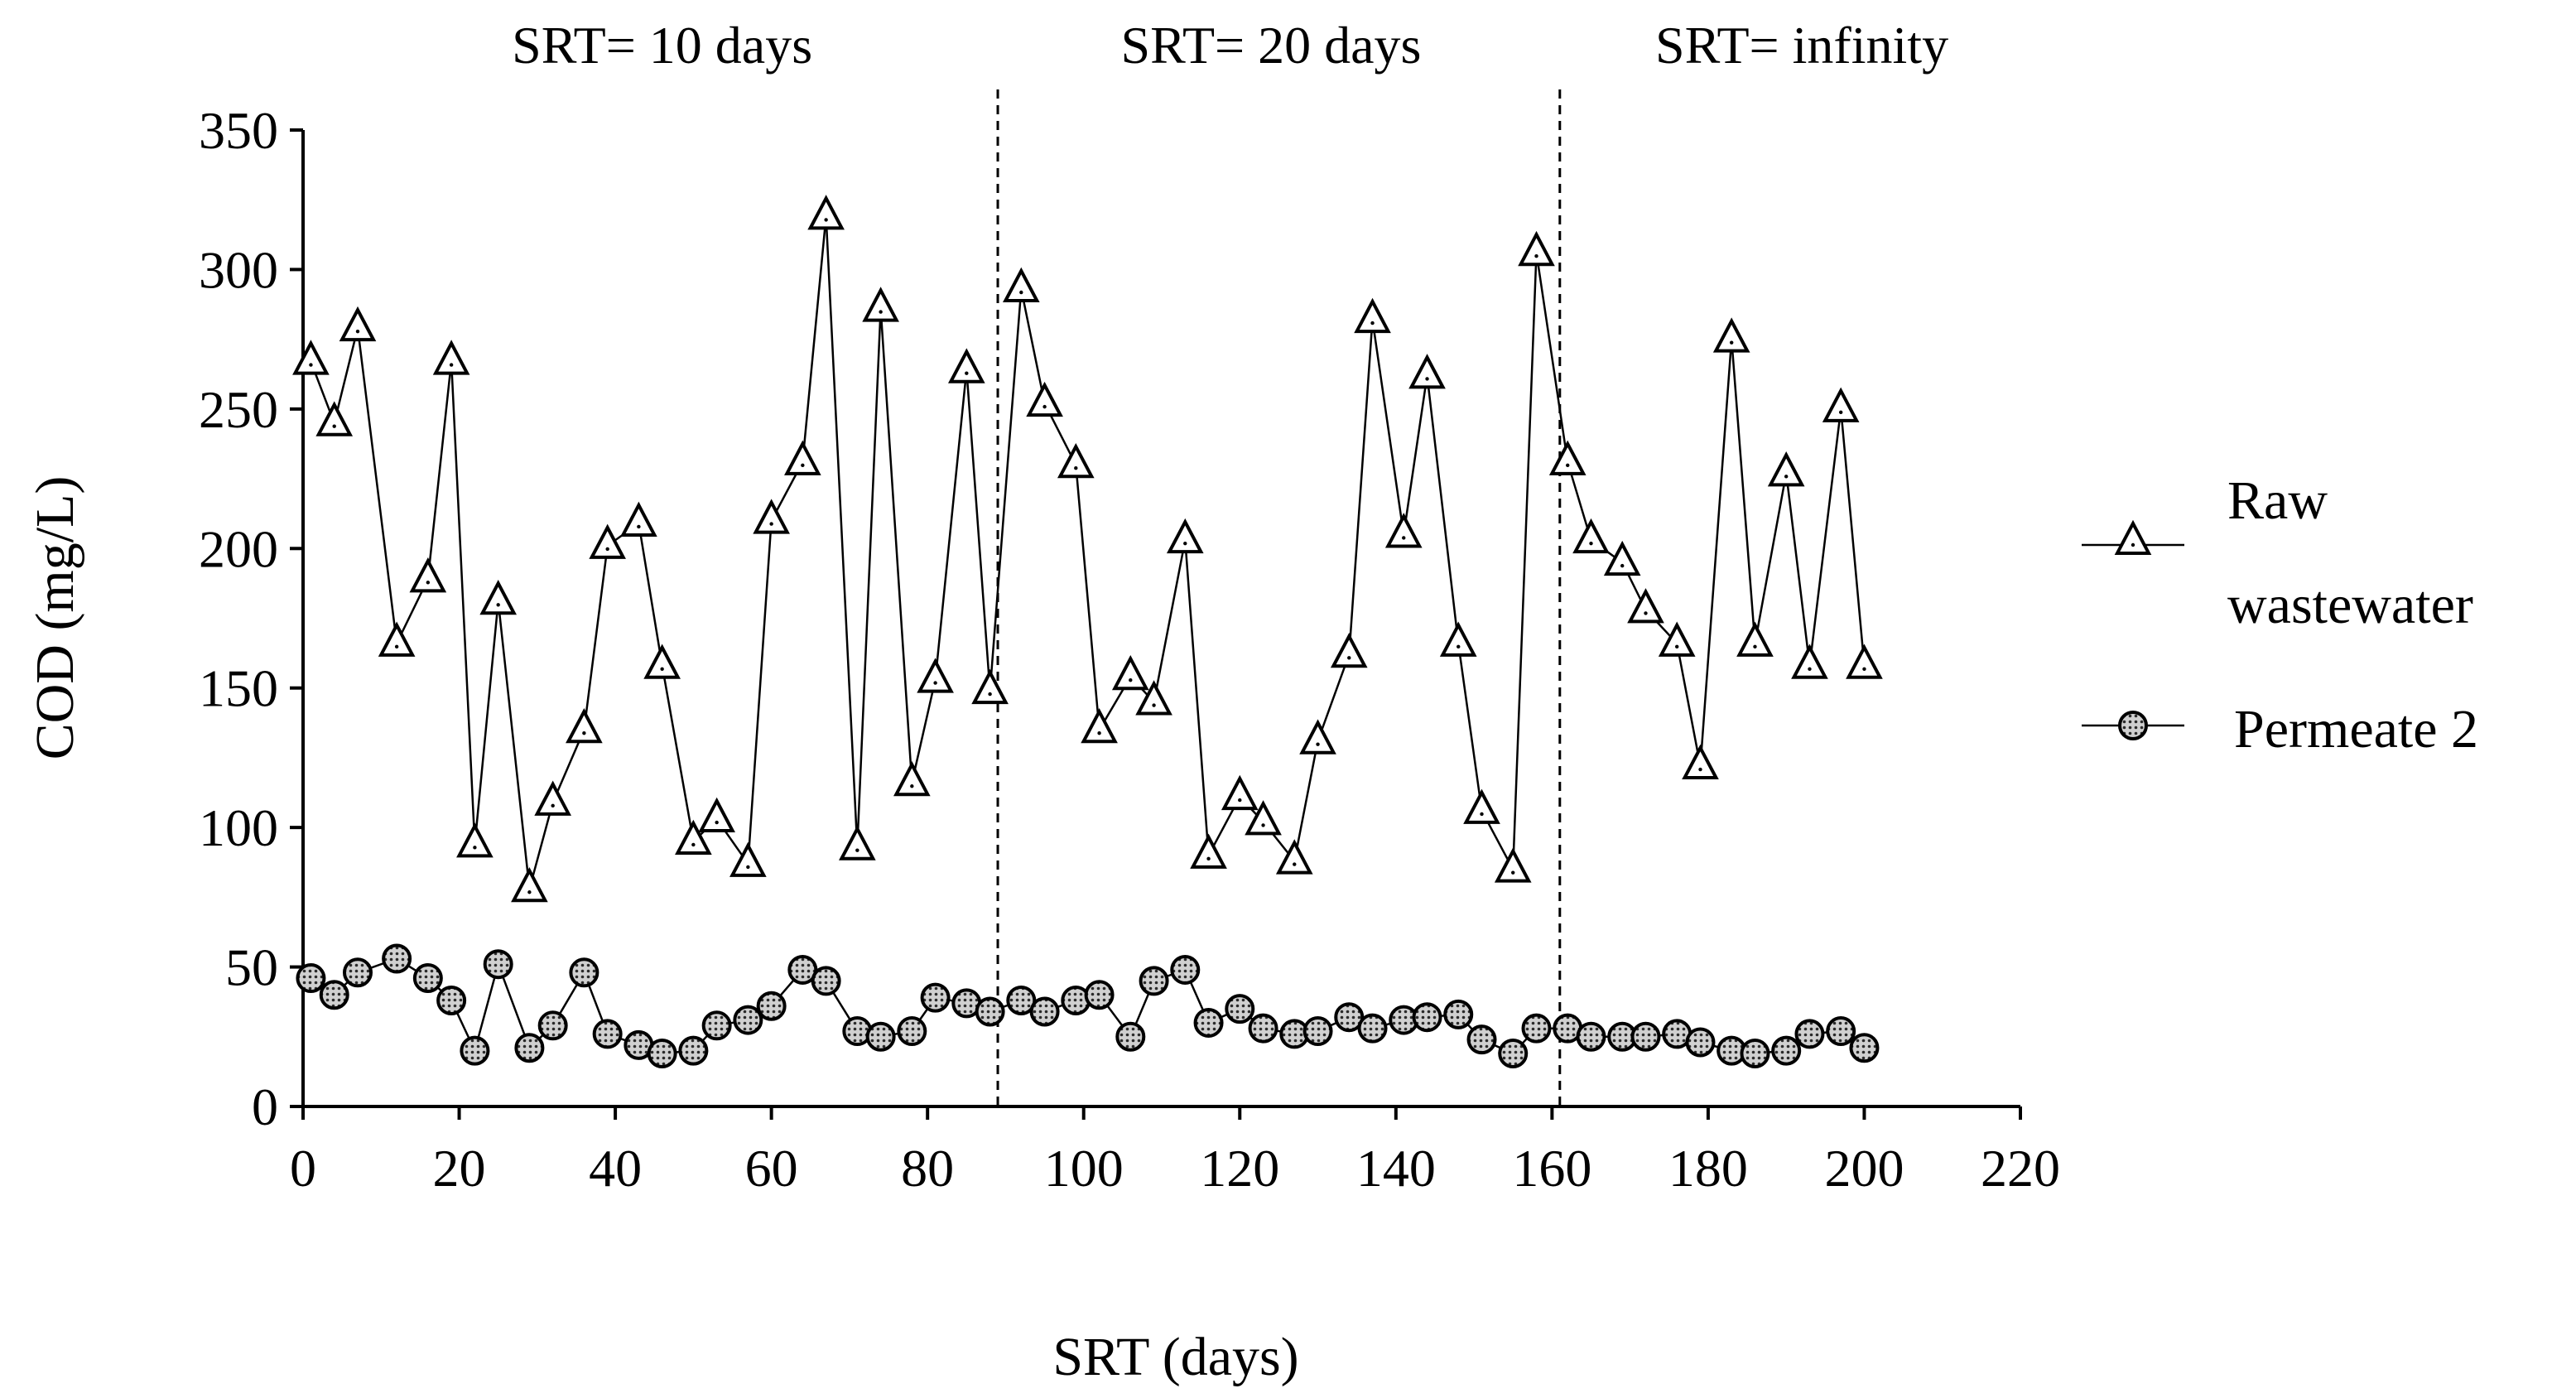  I want to click on x-tick-label: 140, so click(1396, 1168).